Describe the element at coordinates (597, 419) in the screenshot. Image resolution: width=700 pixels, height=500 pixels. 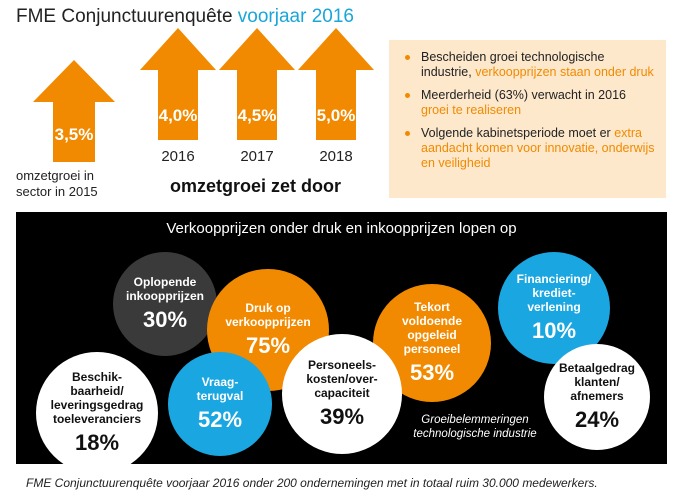
I see `bubble-value: 24%` at that location.